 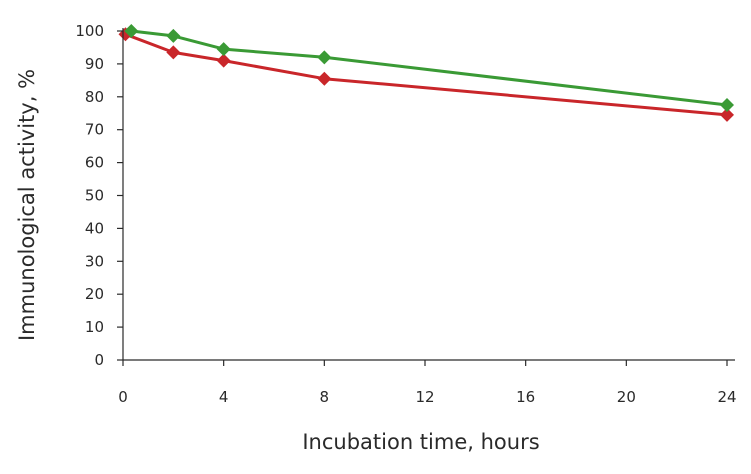 I want to click on x-tick-label: 12, so click(x=424, y=397).